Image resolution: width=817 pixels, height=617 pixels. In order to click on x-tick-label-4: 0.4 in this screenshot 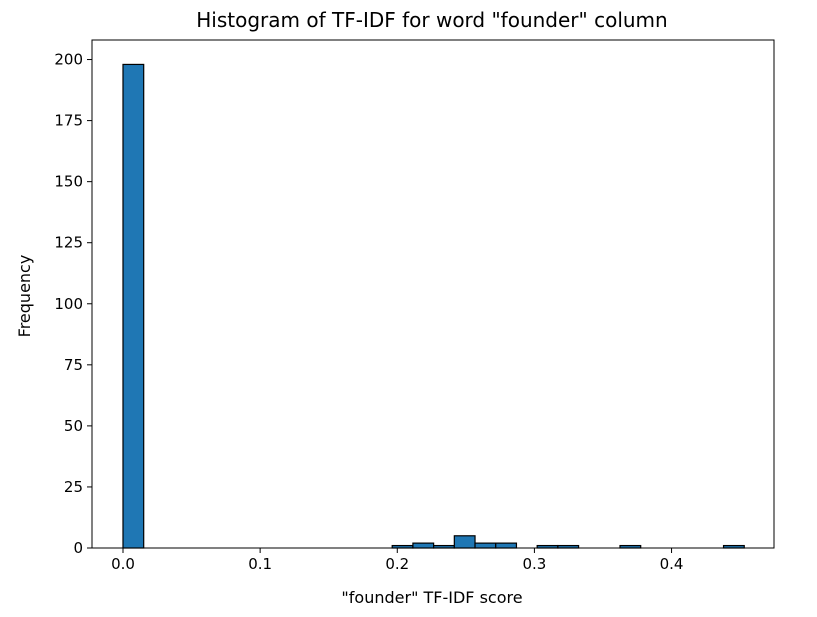, I will do `click(672, 564)`.